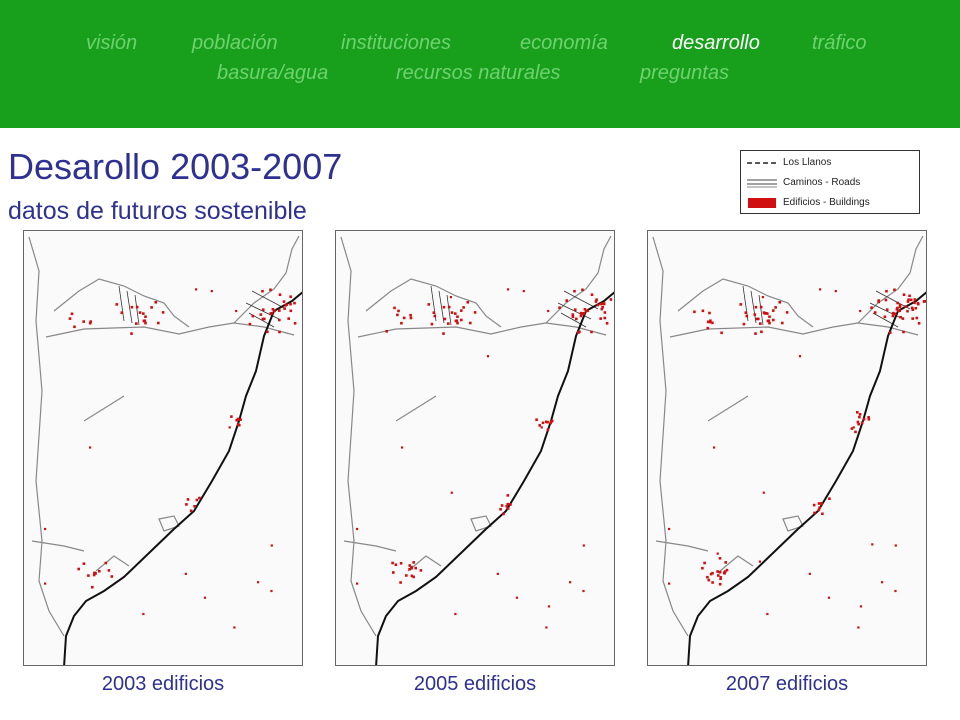  I want to click on nav-link-recursos-naturales: recursos naturales, so click(478, 73).